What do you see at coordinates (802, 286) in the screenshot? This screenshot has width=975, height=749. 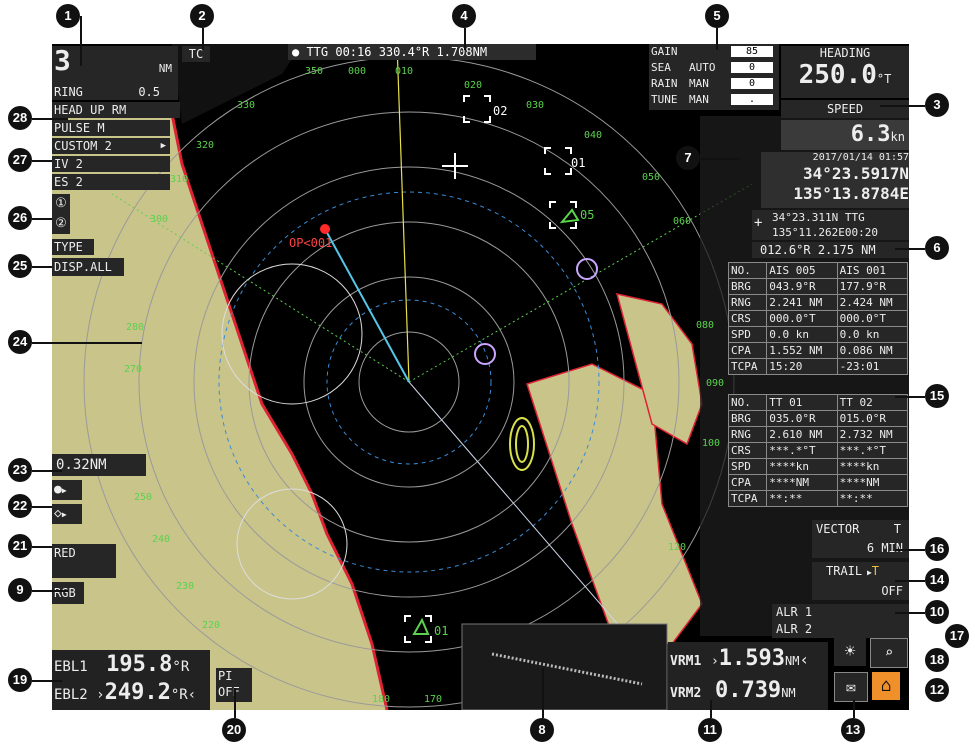 I see `table-cell: 043.9°R` at bounding box center [802, 286].